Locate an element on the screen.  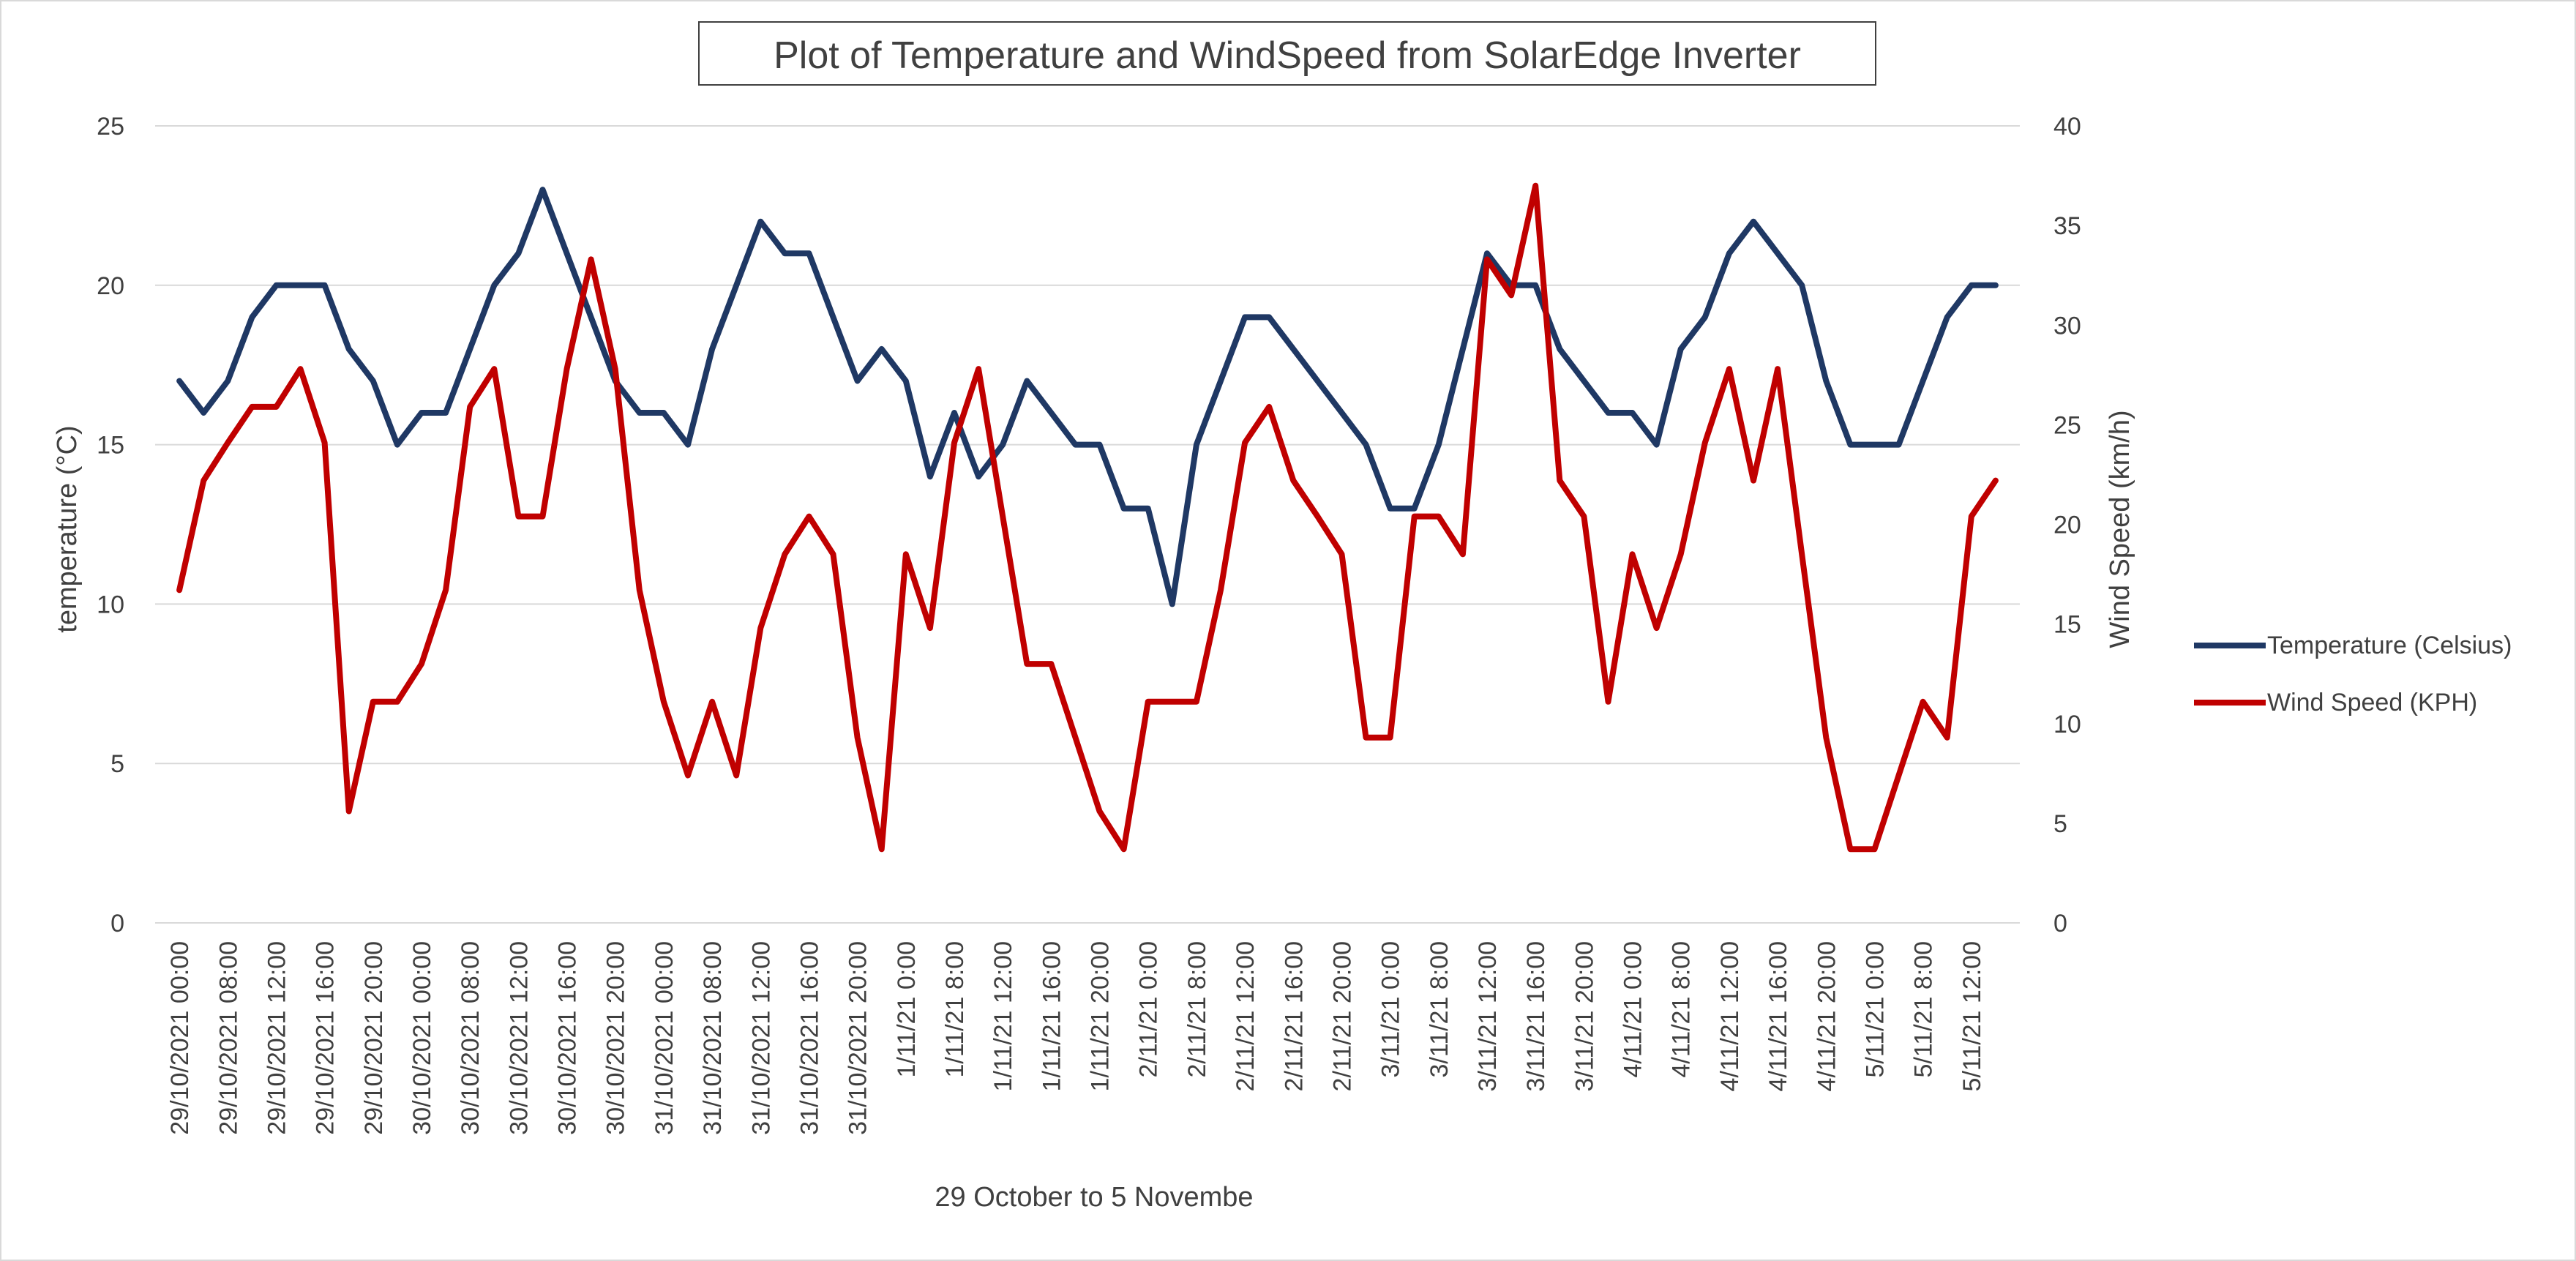
x-tick-label: 3/11/21 20:00 is located at coordinates (1584, 1016).